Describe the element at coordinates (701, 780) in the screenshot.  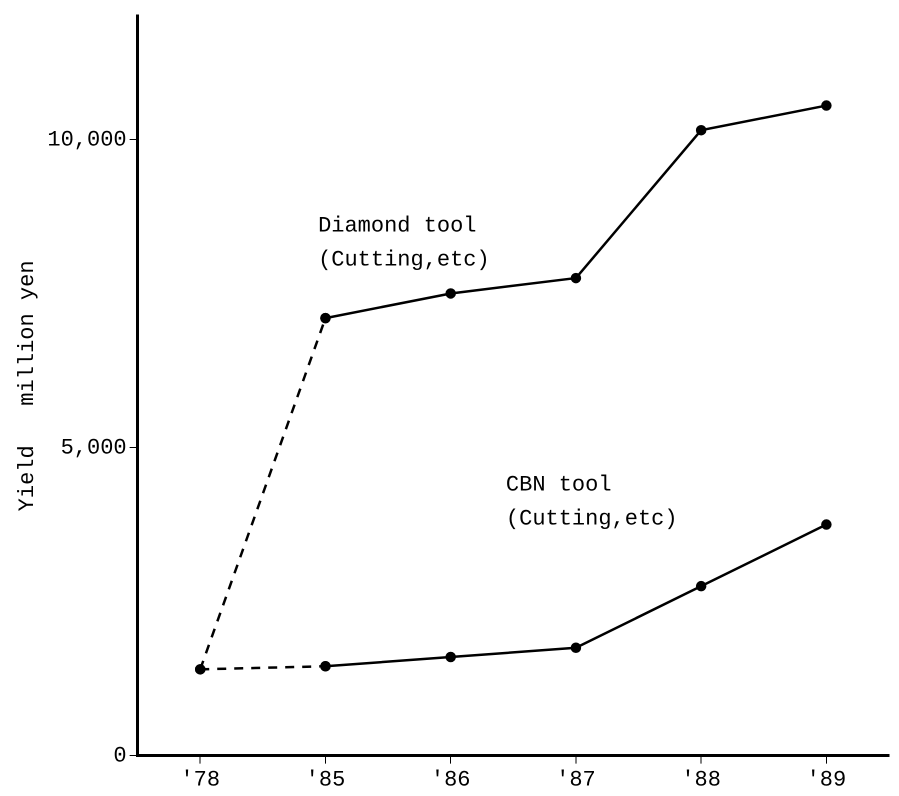
I see `x-tick-label: '88` at that location.